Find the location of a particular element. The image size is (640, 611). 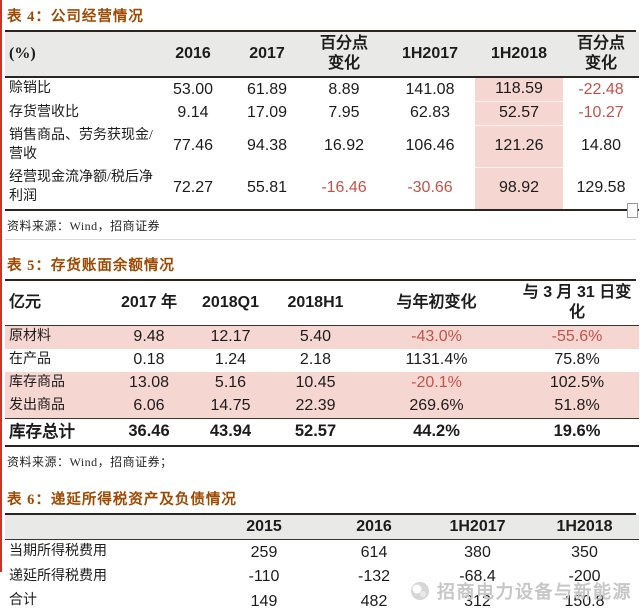

column-header: 2017 年 is located at coordinates (149, 302).